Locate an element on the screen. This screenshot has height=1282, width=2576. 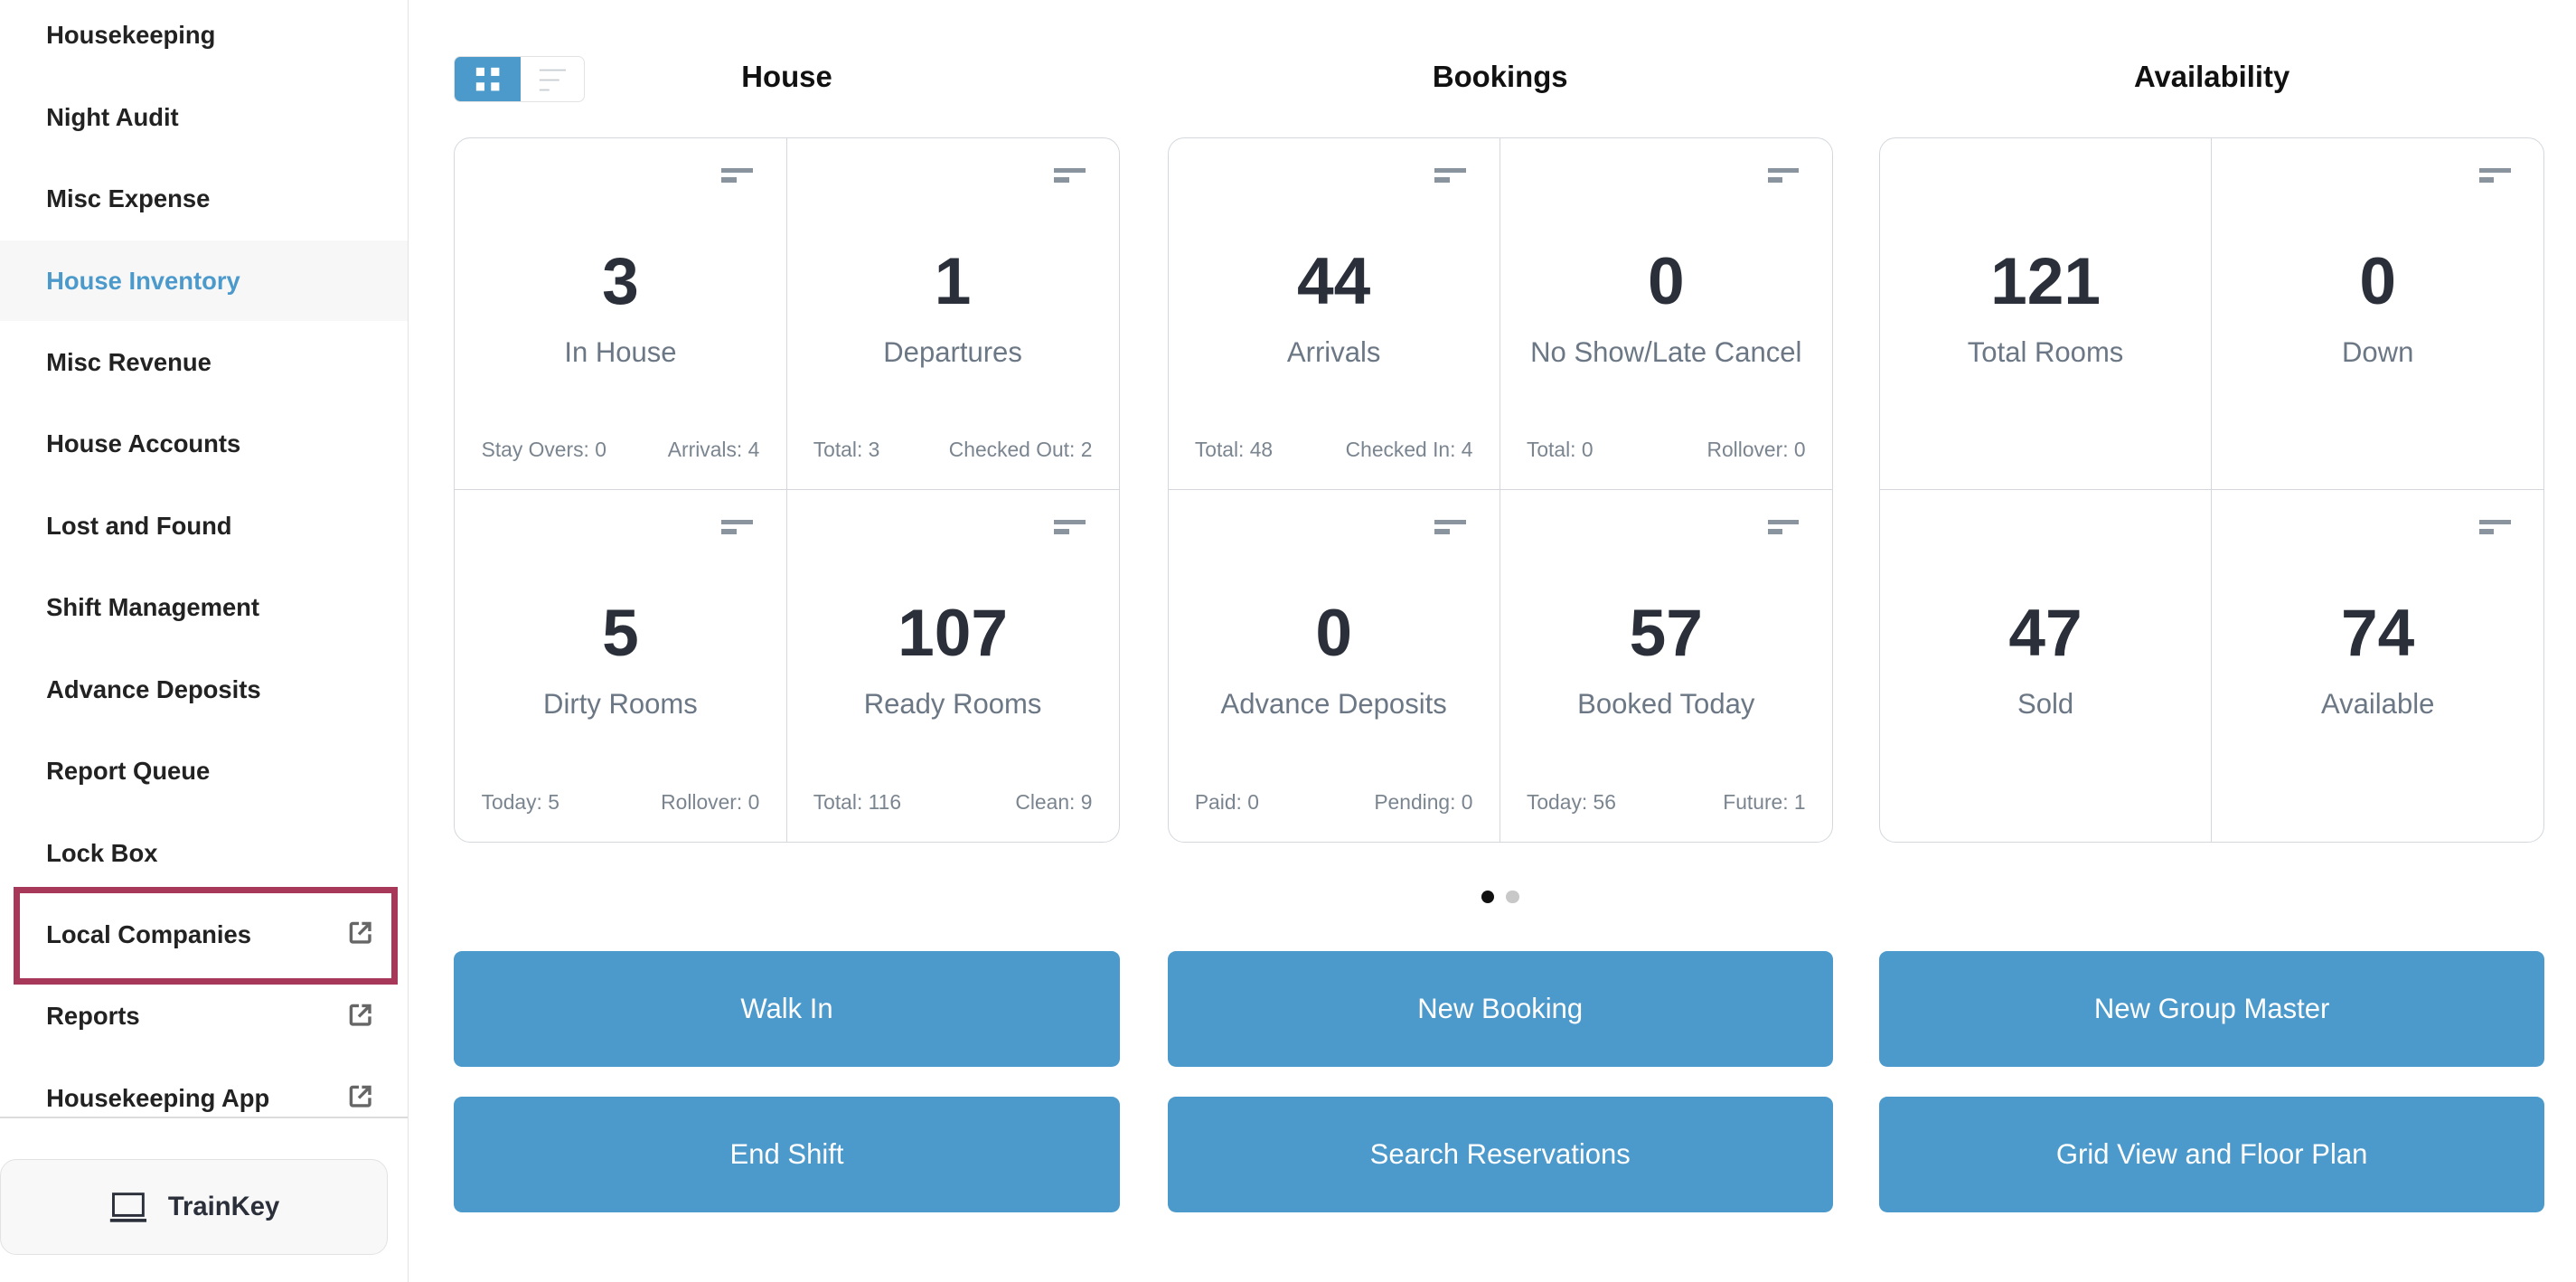
sidebar-item-house-accounts: House Accounts is located at coordinates (204, 445).